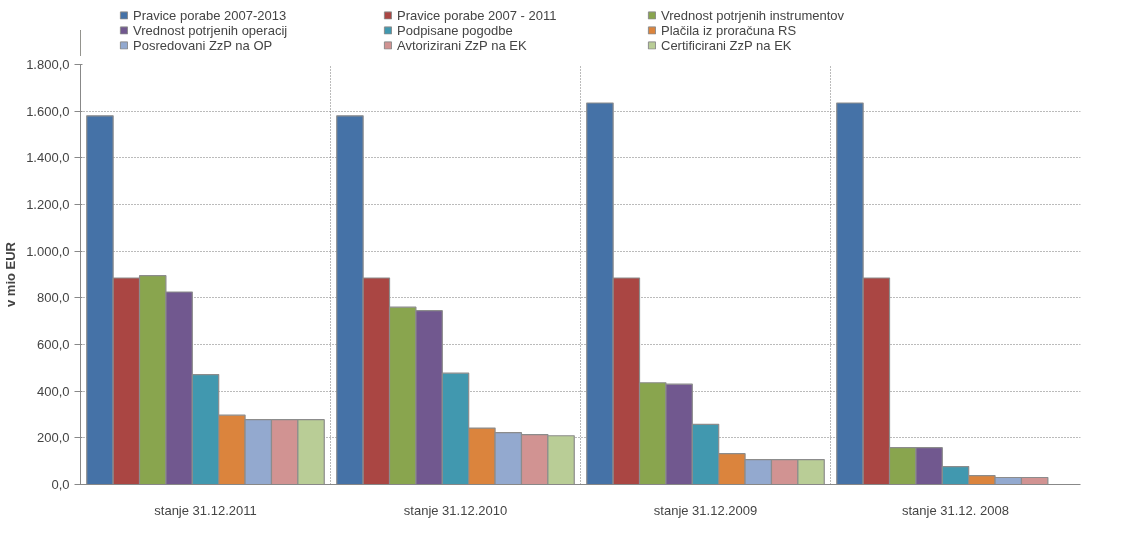  Describe the element at coordinates (48, 251) in the screenshot. I see `y-tick-label: 1.000,0` at that location.